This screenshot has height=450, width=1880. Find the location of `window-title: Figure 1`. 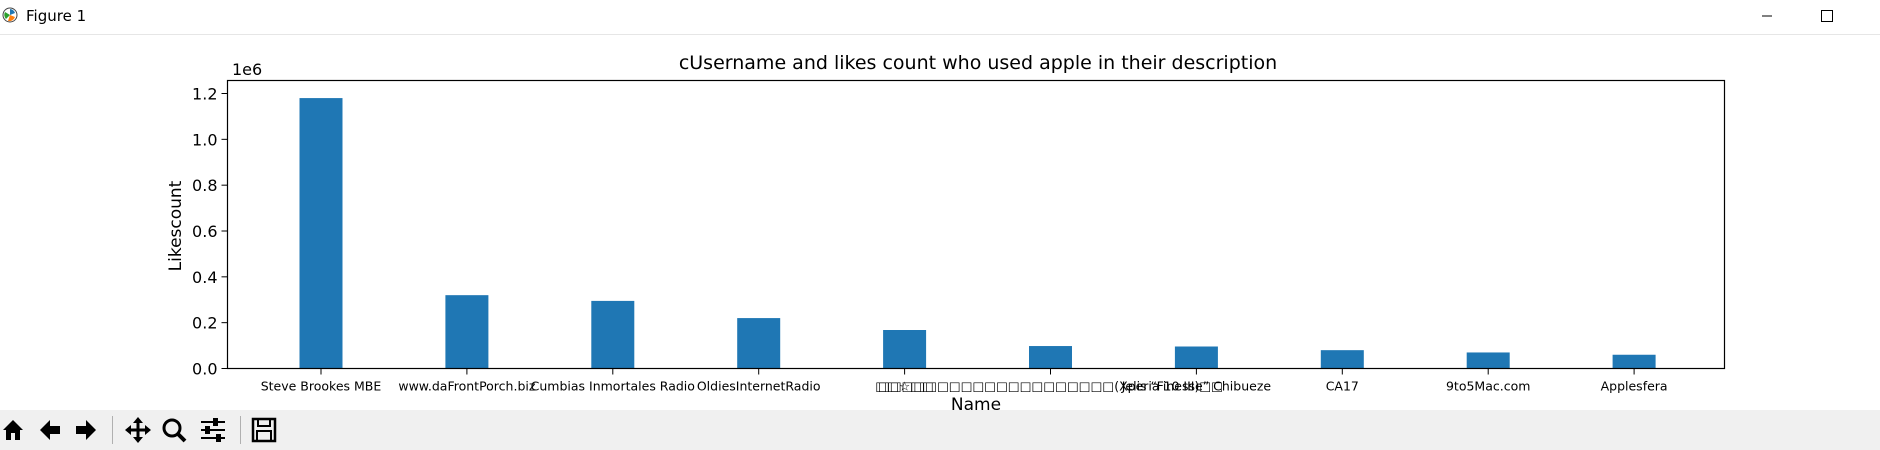

window-title: Figure 1 is located at coordinates (56, 16).